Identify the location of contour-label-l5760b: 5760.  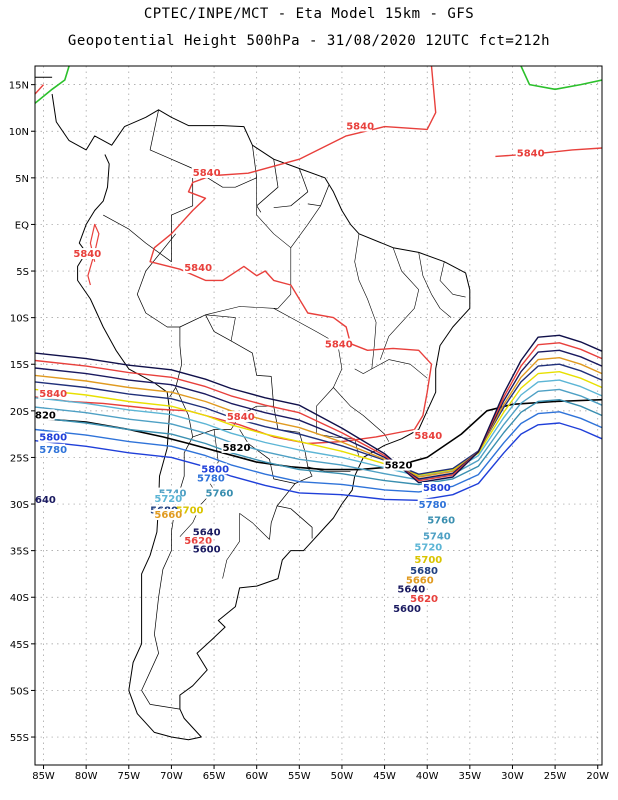
(441, 521).